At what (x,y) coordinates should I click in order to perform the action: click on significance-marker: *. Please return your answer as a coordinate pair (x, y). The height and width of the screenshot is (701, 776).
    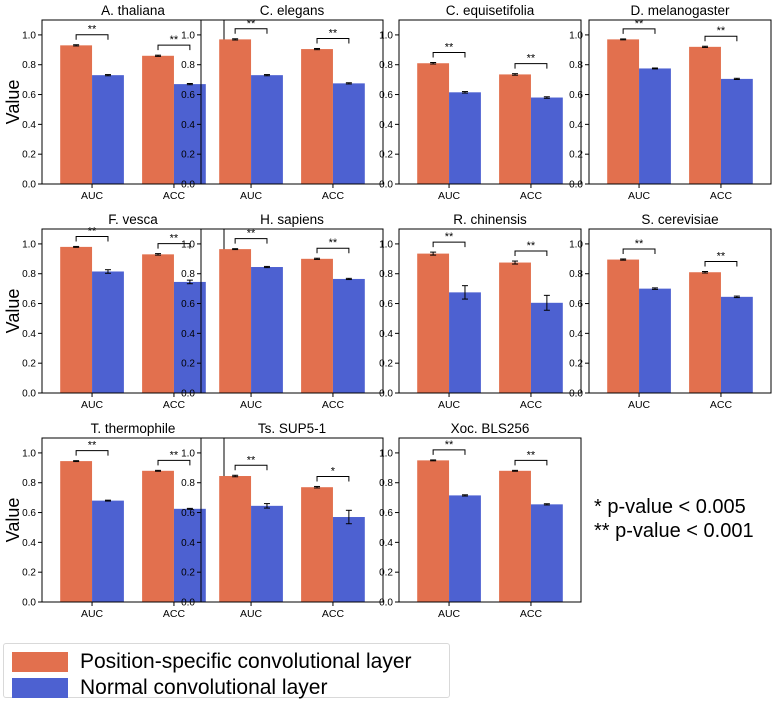
    Looking at the image, I should click on (333, 471).